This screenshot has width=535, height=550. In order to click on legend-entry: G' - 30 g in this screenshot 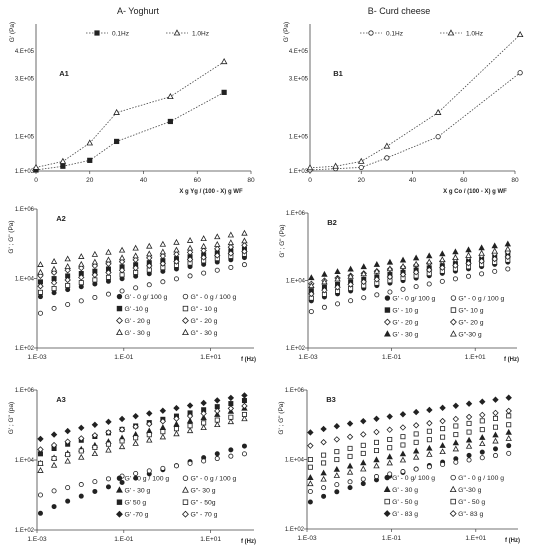, I will do `click(405, 490)`.